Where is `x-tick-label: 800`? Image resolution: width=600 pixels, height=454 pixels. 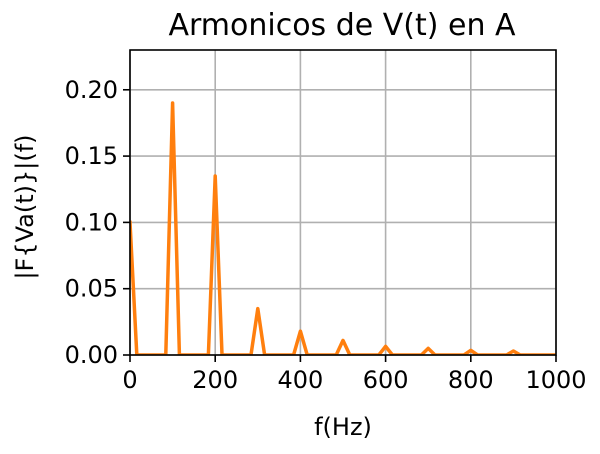 x-tick-label: 800 is located at coordinates (471, 380).